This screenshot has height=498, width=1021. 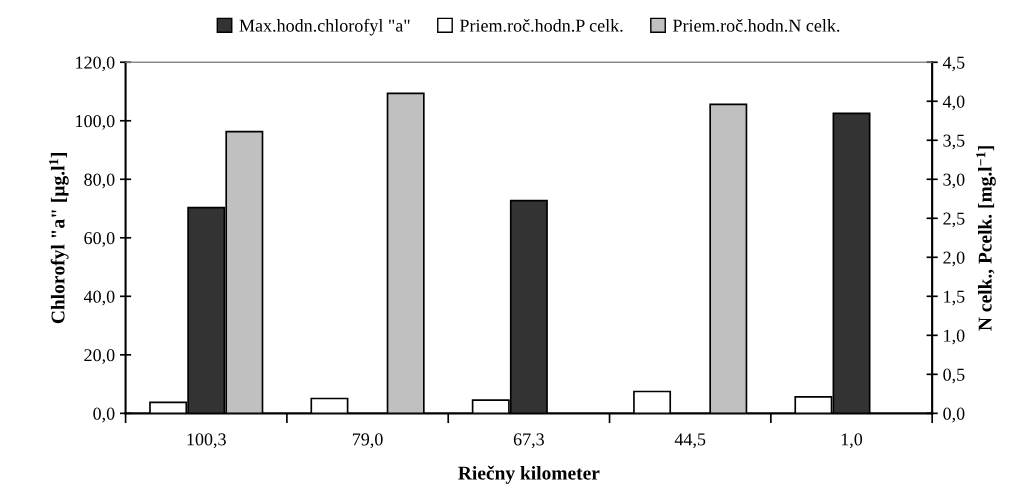 I want to click on y-tick-label: 20,0, so click(x=99, y=356).